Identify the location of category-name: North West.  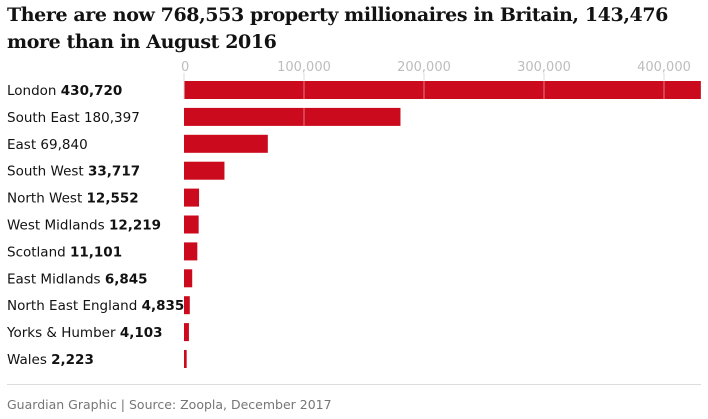
(47, 199).